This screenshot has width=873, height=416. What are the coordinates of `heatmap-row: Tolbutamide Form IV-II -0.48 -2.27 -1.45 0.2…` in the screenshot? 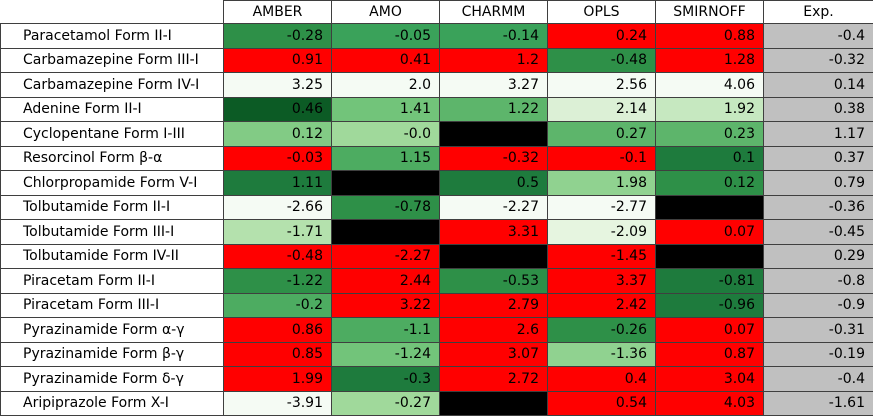 It's located at (436, 256).